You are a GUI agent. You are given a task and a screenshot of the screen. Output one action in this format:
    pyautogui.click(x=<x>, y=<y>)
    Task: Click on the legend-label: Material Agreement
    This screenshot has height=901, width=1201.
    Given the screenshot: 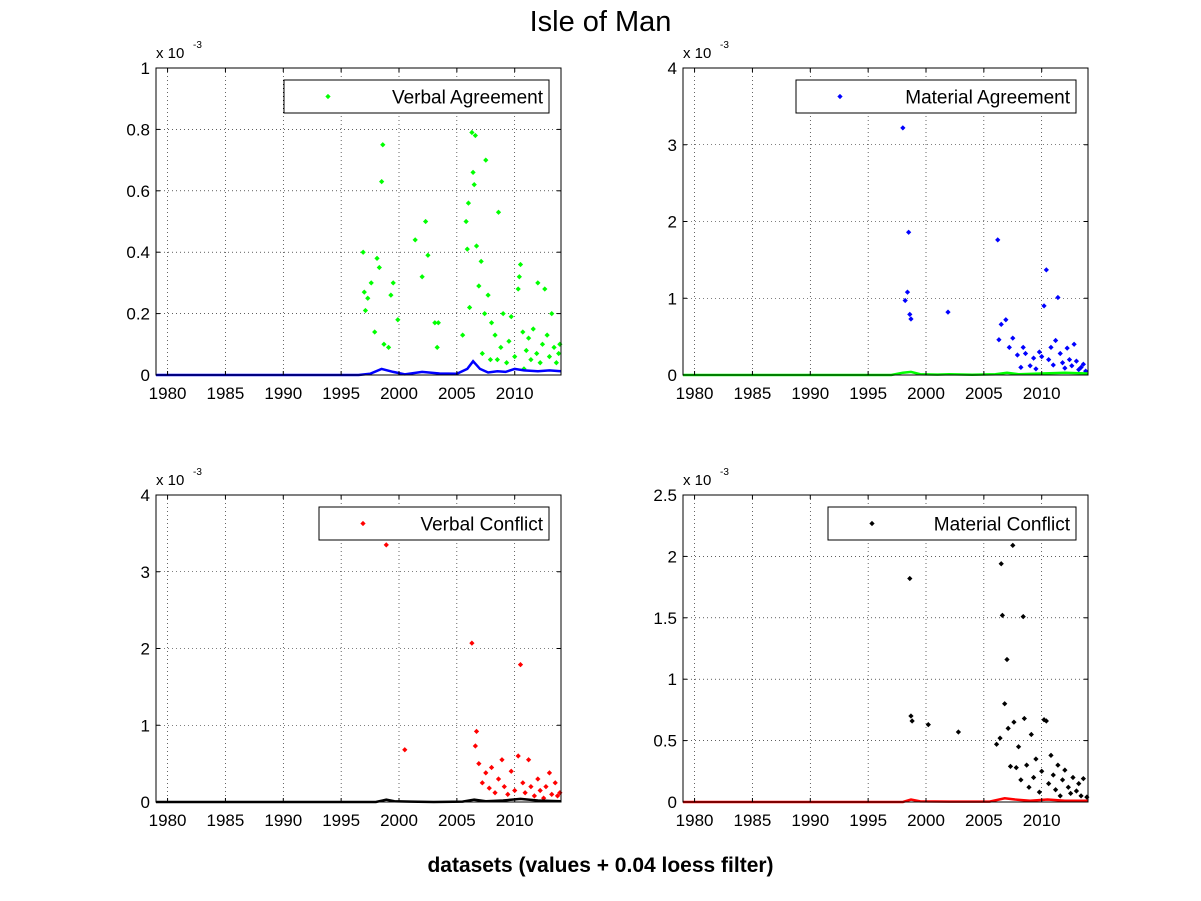 What is the action you would take?
    pyautogui.click(x=987, y=98)
    